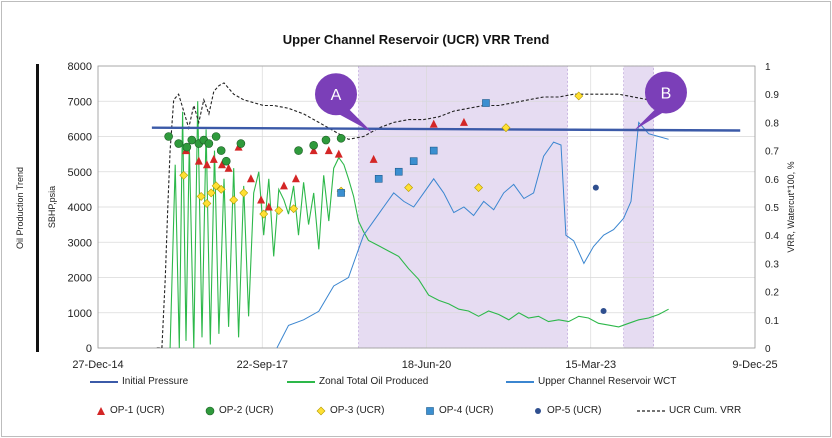 Image resolution: width=832 pixels, height=438 pixels. I want to click on y2-tick-label: 0.2, so click(772, 293).